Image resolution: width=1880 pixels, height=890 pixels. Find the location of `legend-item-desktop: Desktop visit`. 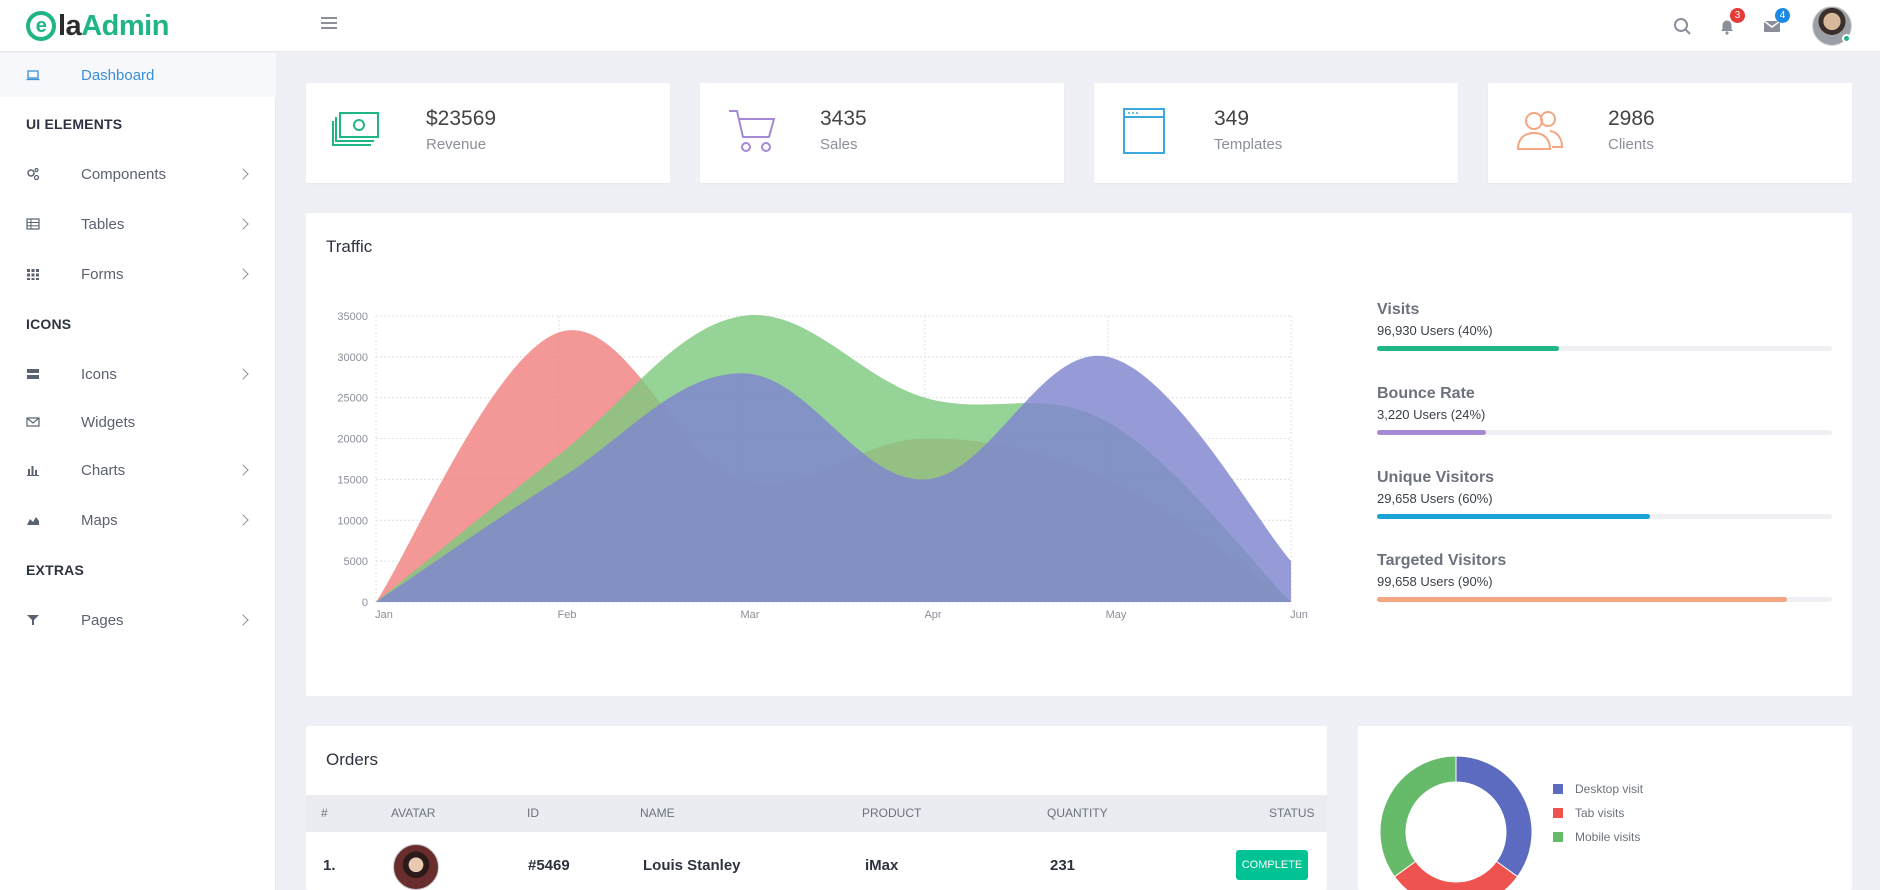

legend-item-desktop: Desktop visit is located at coordinates (1598, 789).